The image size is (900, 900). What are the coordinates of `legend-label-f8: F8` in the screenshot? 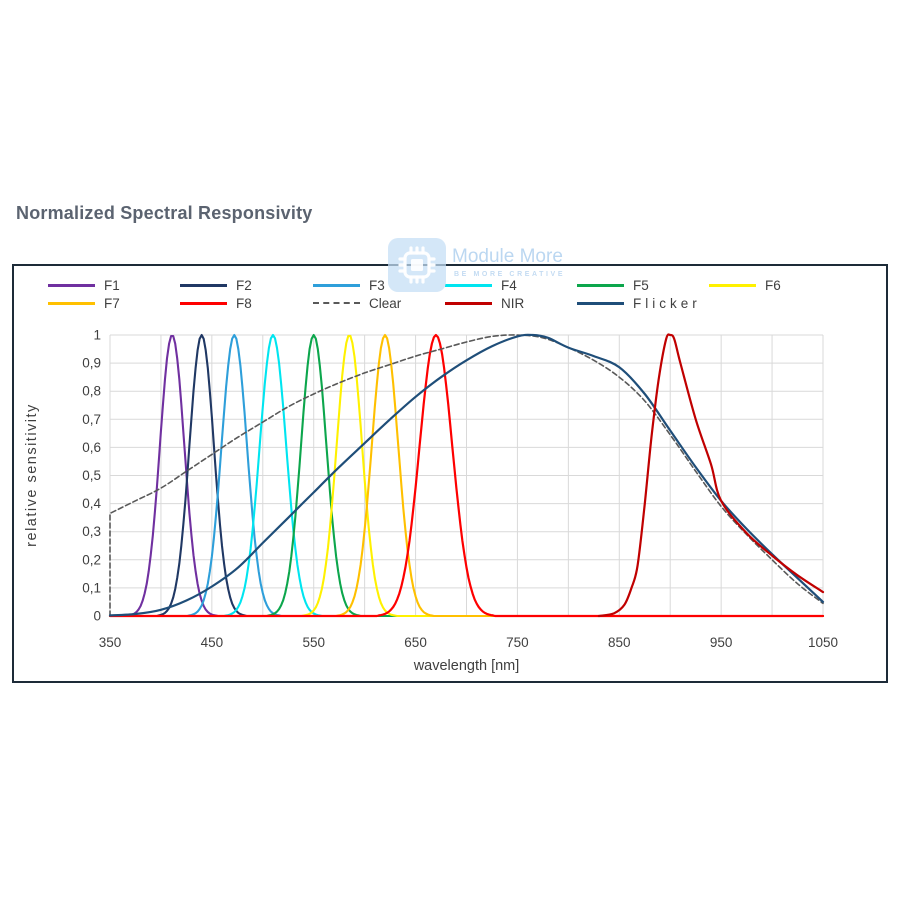 It's located at (244, 303).